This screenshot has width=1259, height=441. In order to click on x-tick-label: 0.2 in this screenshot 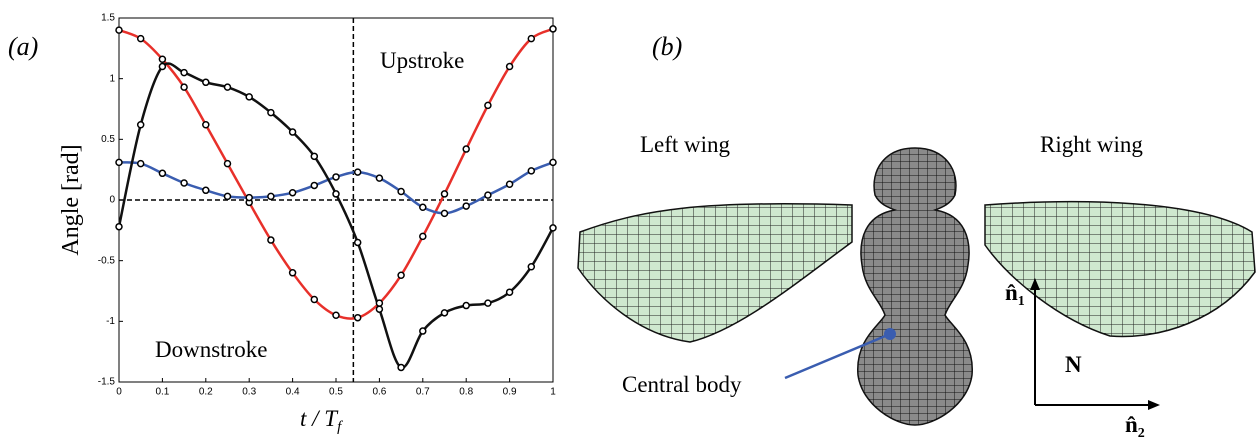, I will do `click(206, 392)`.